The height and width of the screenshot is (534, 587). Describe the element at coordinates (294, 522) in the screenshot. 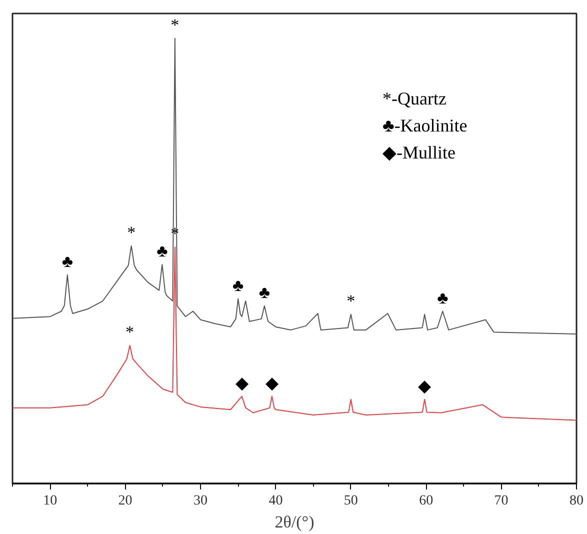

I see `x-axis-title: 2θ/(°)` at that location.